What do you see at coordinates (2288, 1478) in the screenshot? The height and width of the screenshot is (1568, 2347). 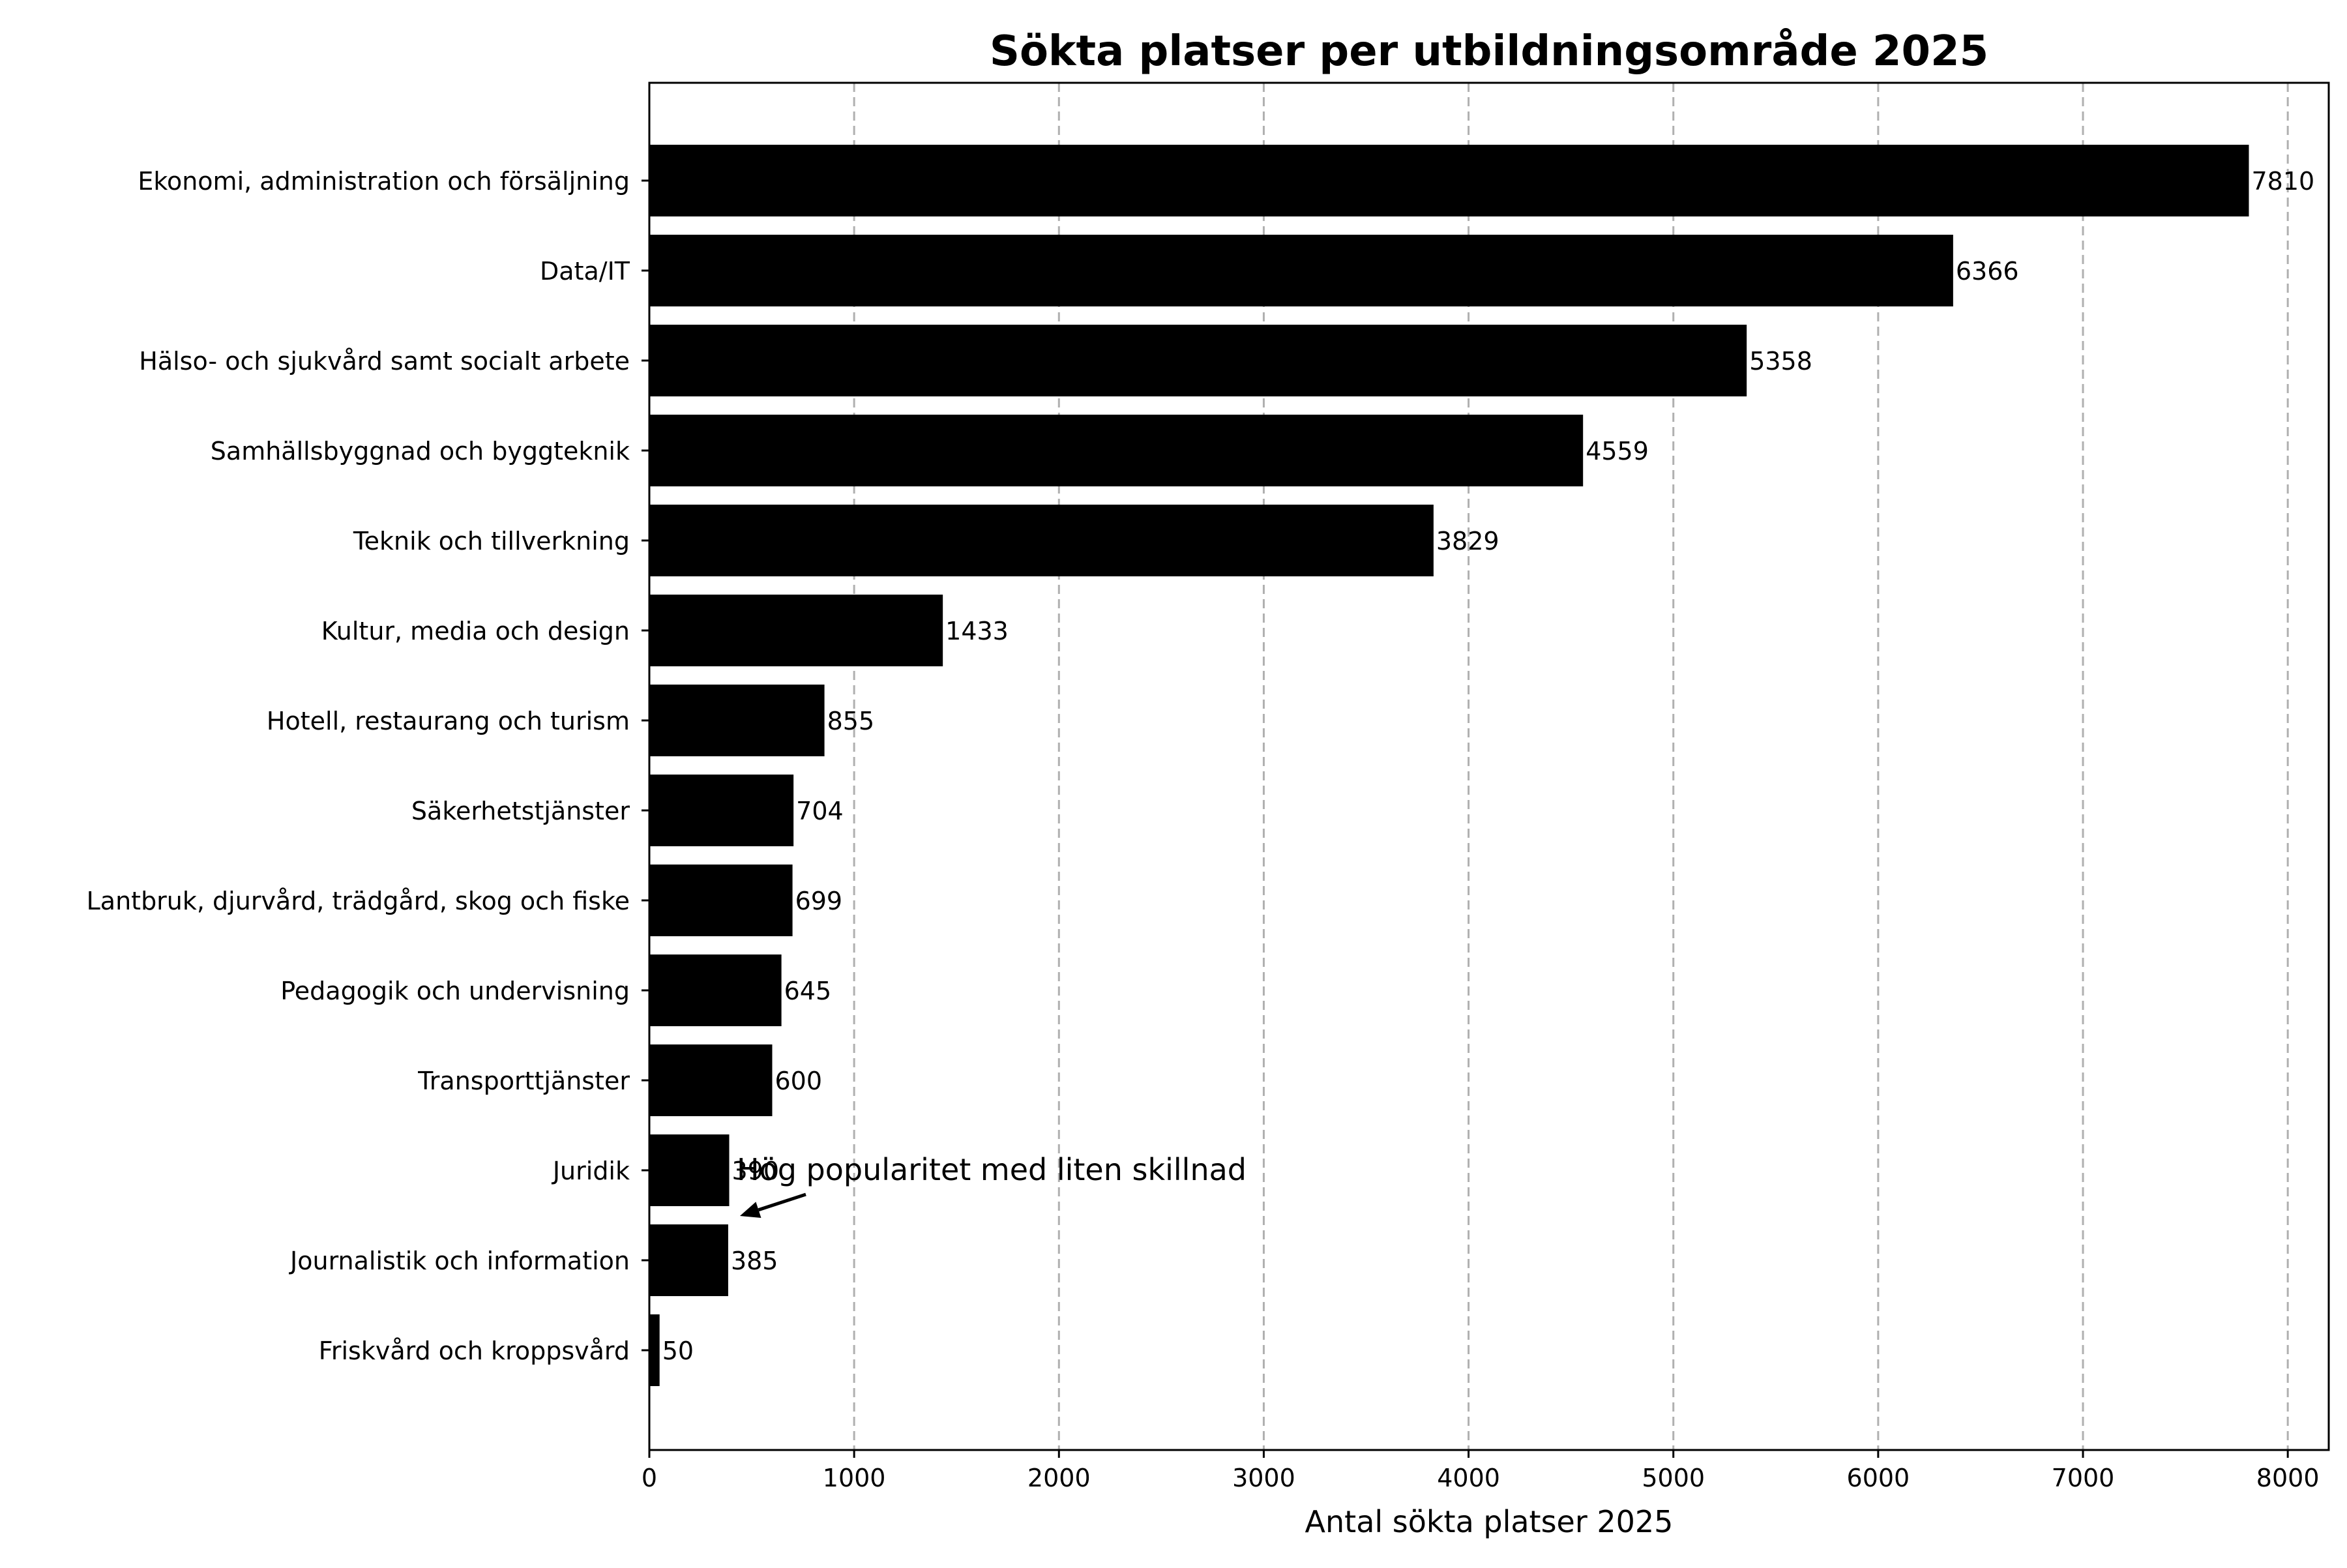 I see `x-tick-label: 8000` at bounding box center [2288, 1478].